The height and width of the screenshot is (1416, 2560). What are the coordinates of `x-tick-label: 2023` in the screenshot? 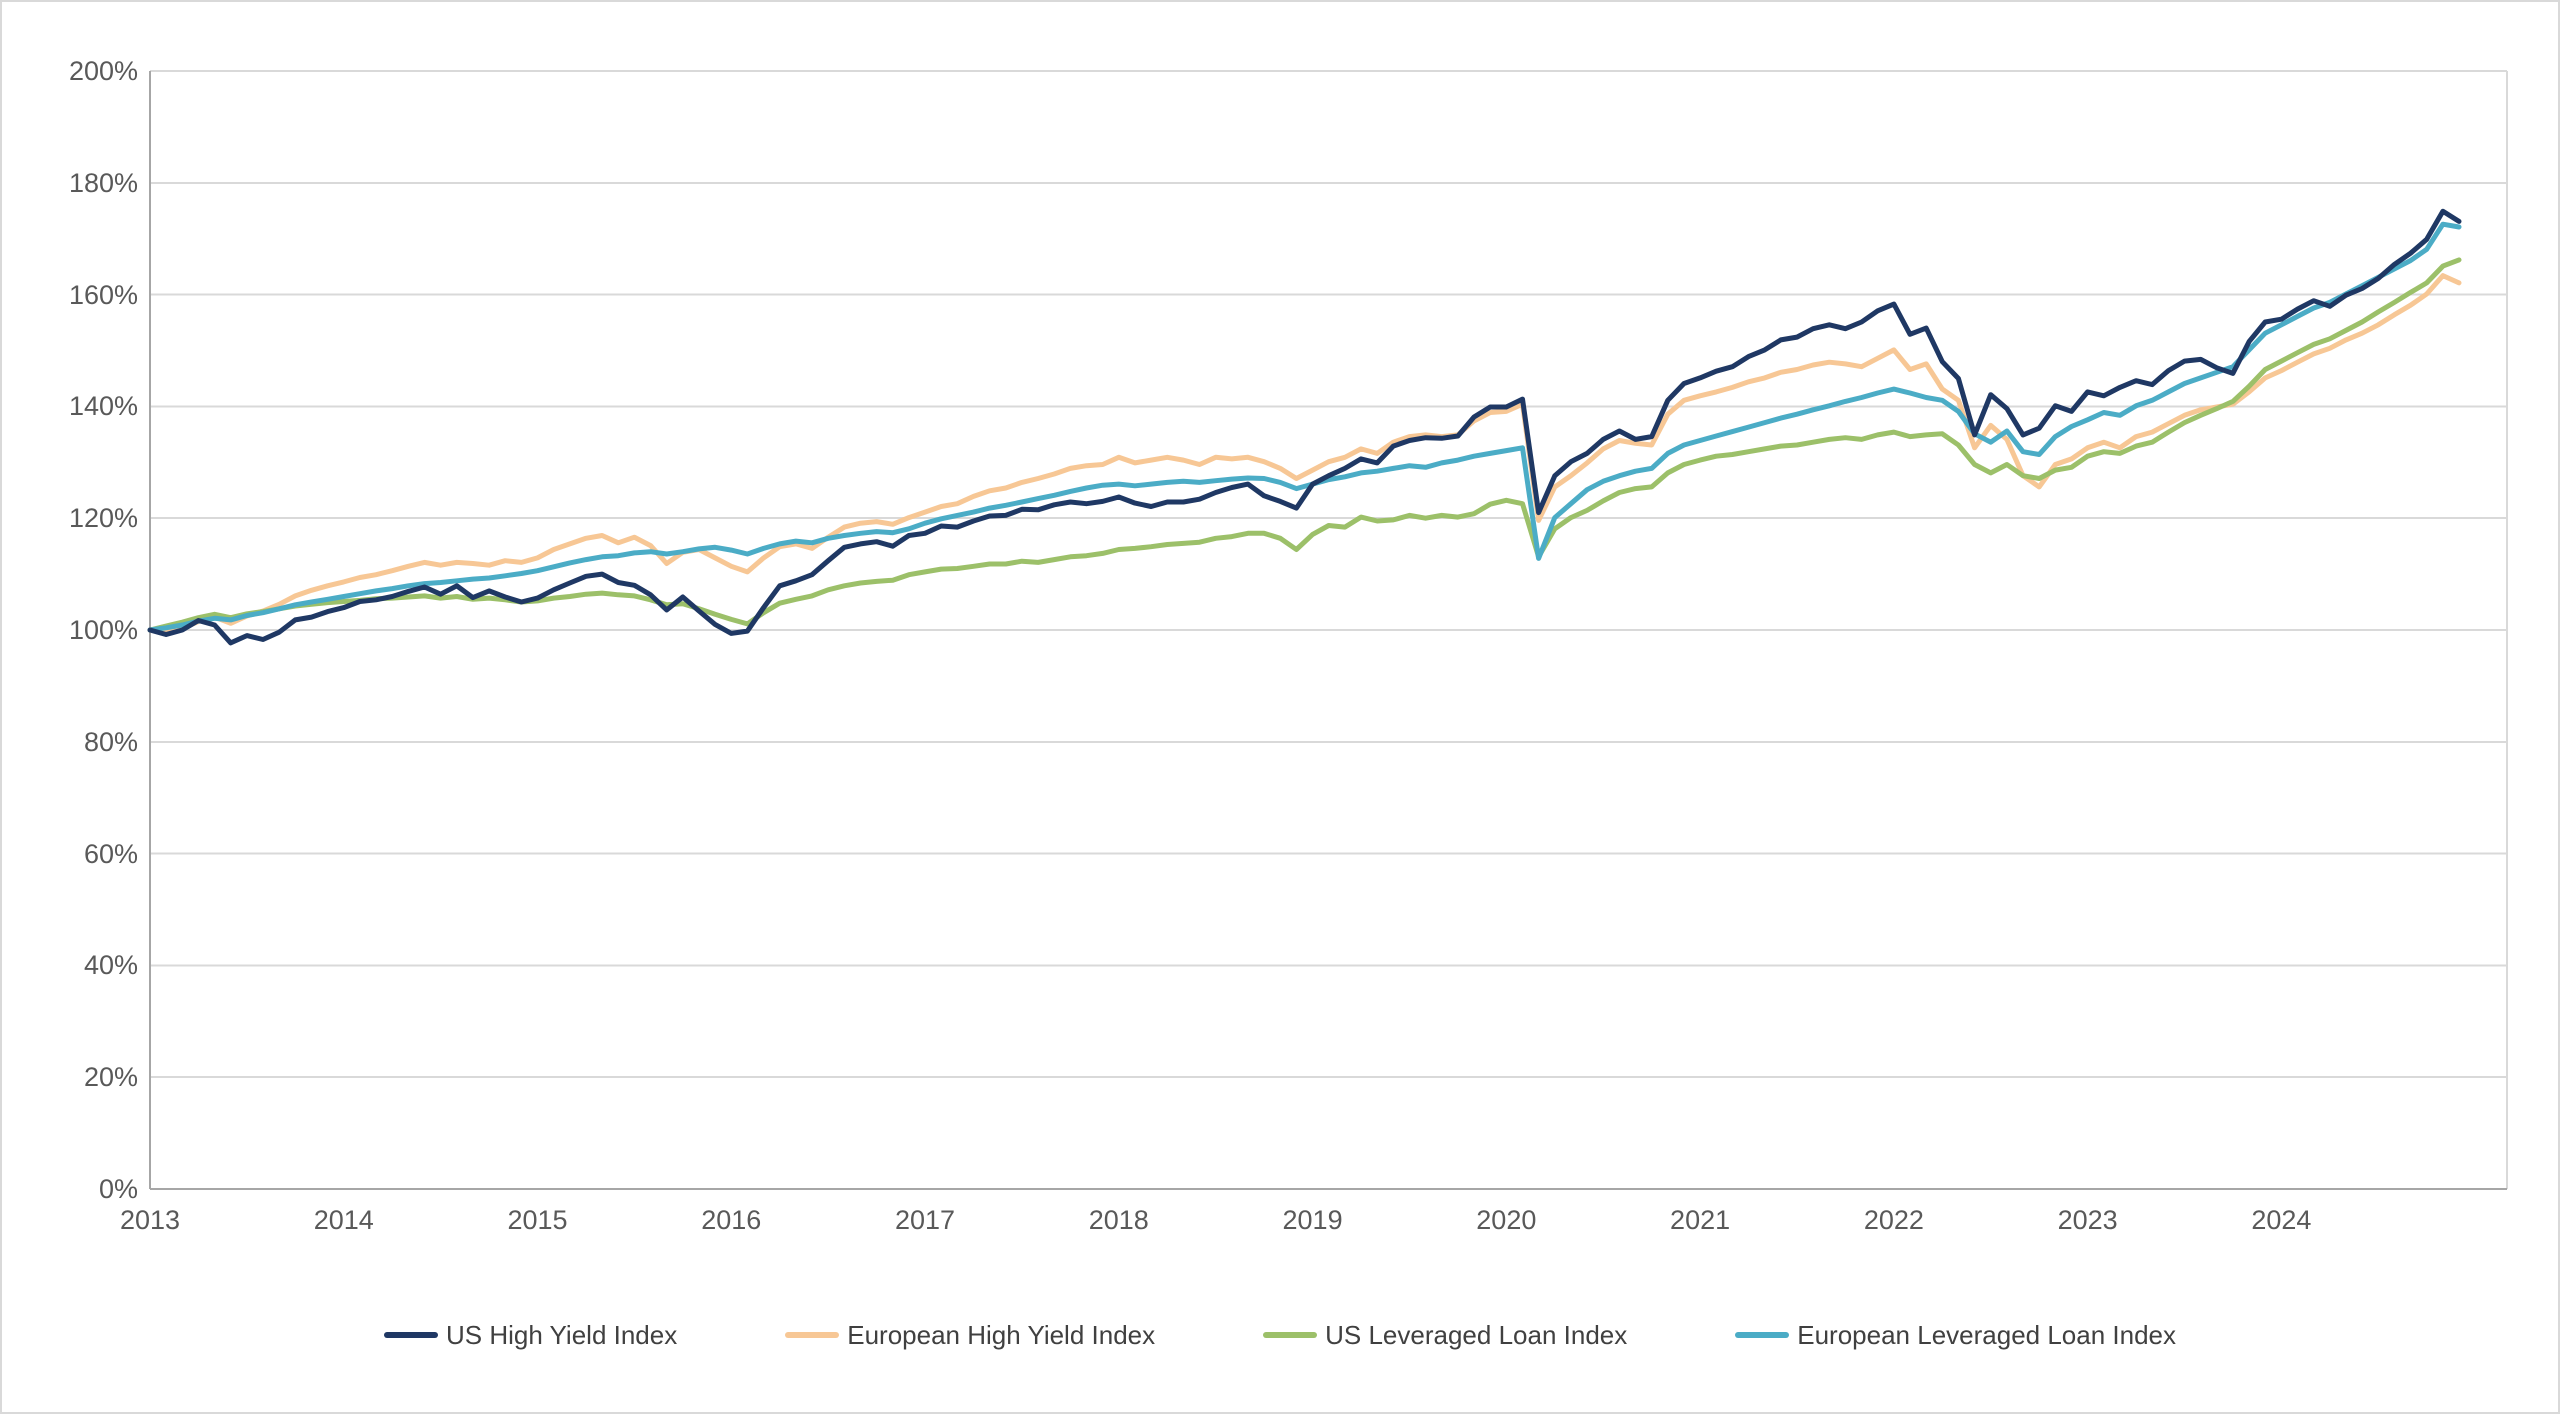 It's located at (2087, 1220).